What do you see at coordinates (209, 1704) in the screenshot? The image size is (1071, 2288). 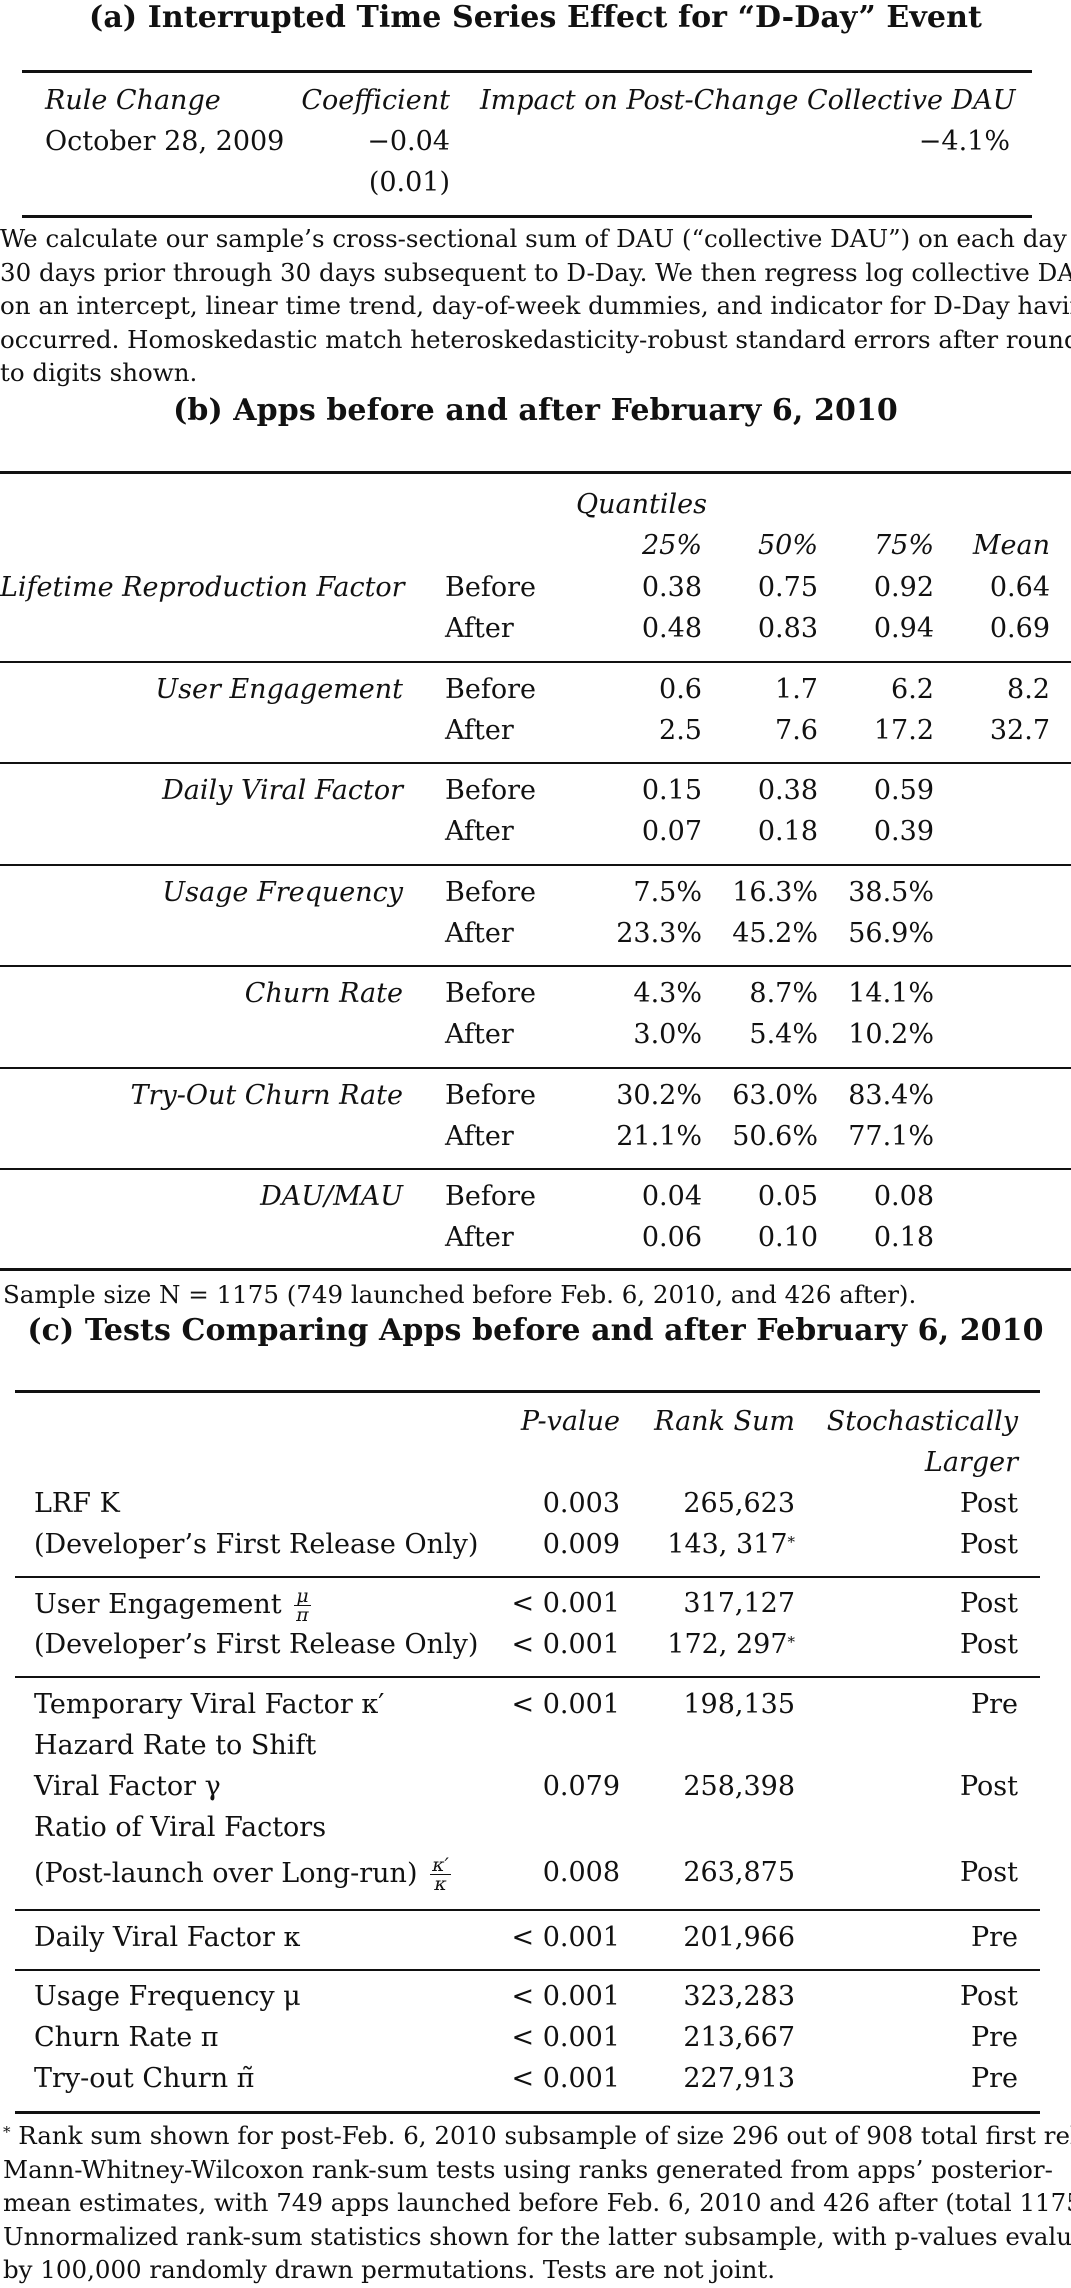 I see `panel-c-row-label: Temporary Viral Factor κ′` at bounding box center [209, 1704].